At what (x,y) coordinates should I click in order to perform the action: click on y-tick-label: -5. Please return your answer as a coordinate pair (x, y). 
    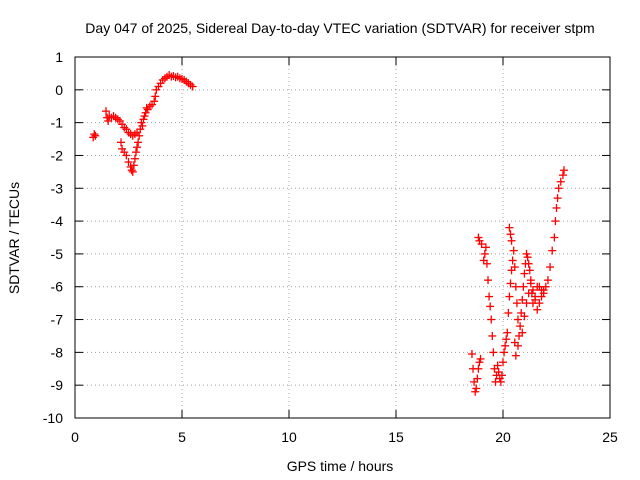
    Looking at the image, I should click on (57, 254).